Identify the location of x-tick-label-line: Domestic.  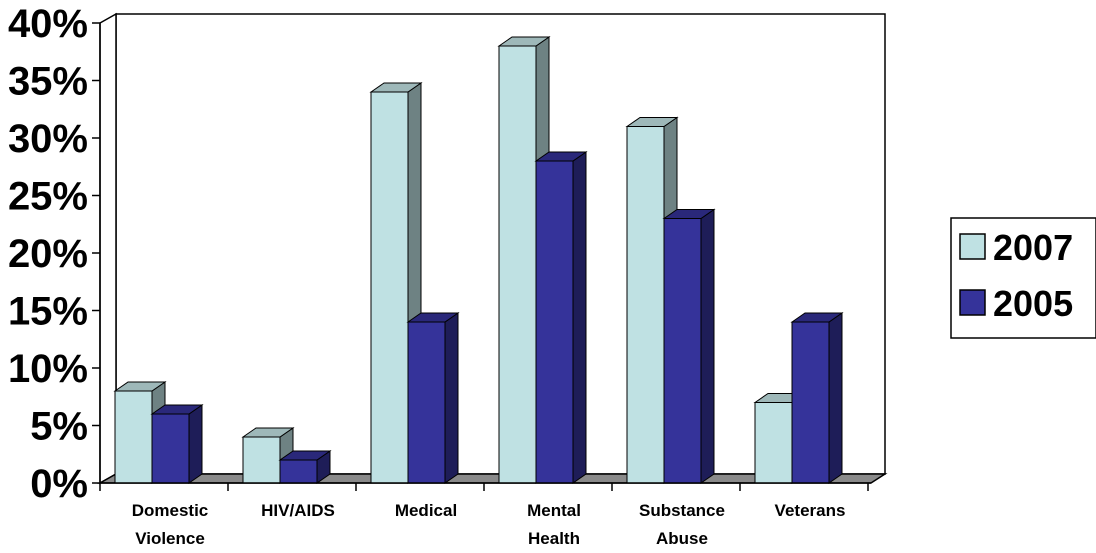
(170, 510).